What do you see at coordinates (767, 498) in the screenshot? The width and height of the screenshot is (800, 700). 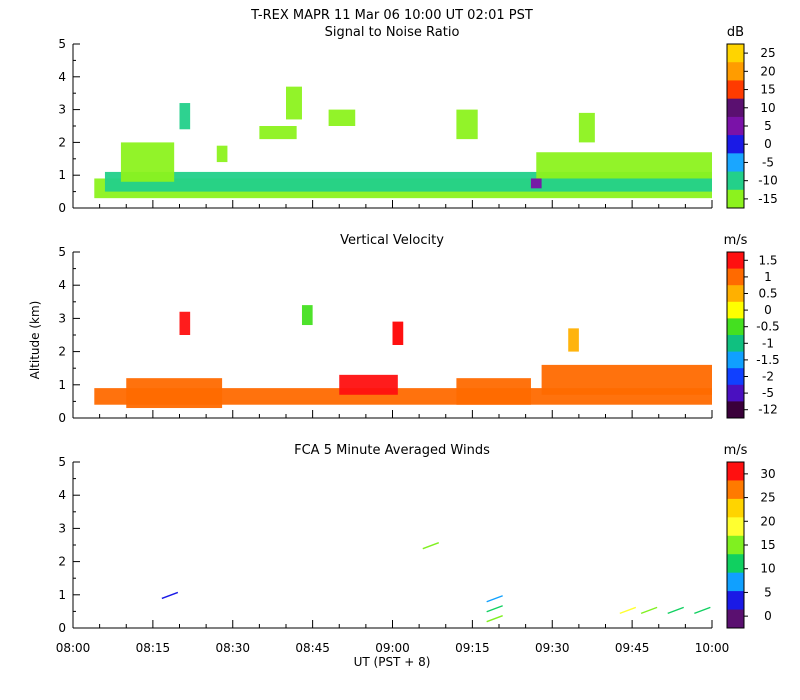 I see `colorbar-label: 25` at bounding box center [767, 498].